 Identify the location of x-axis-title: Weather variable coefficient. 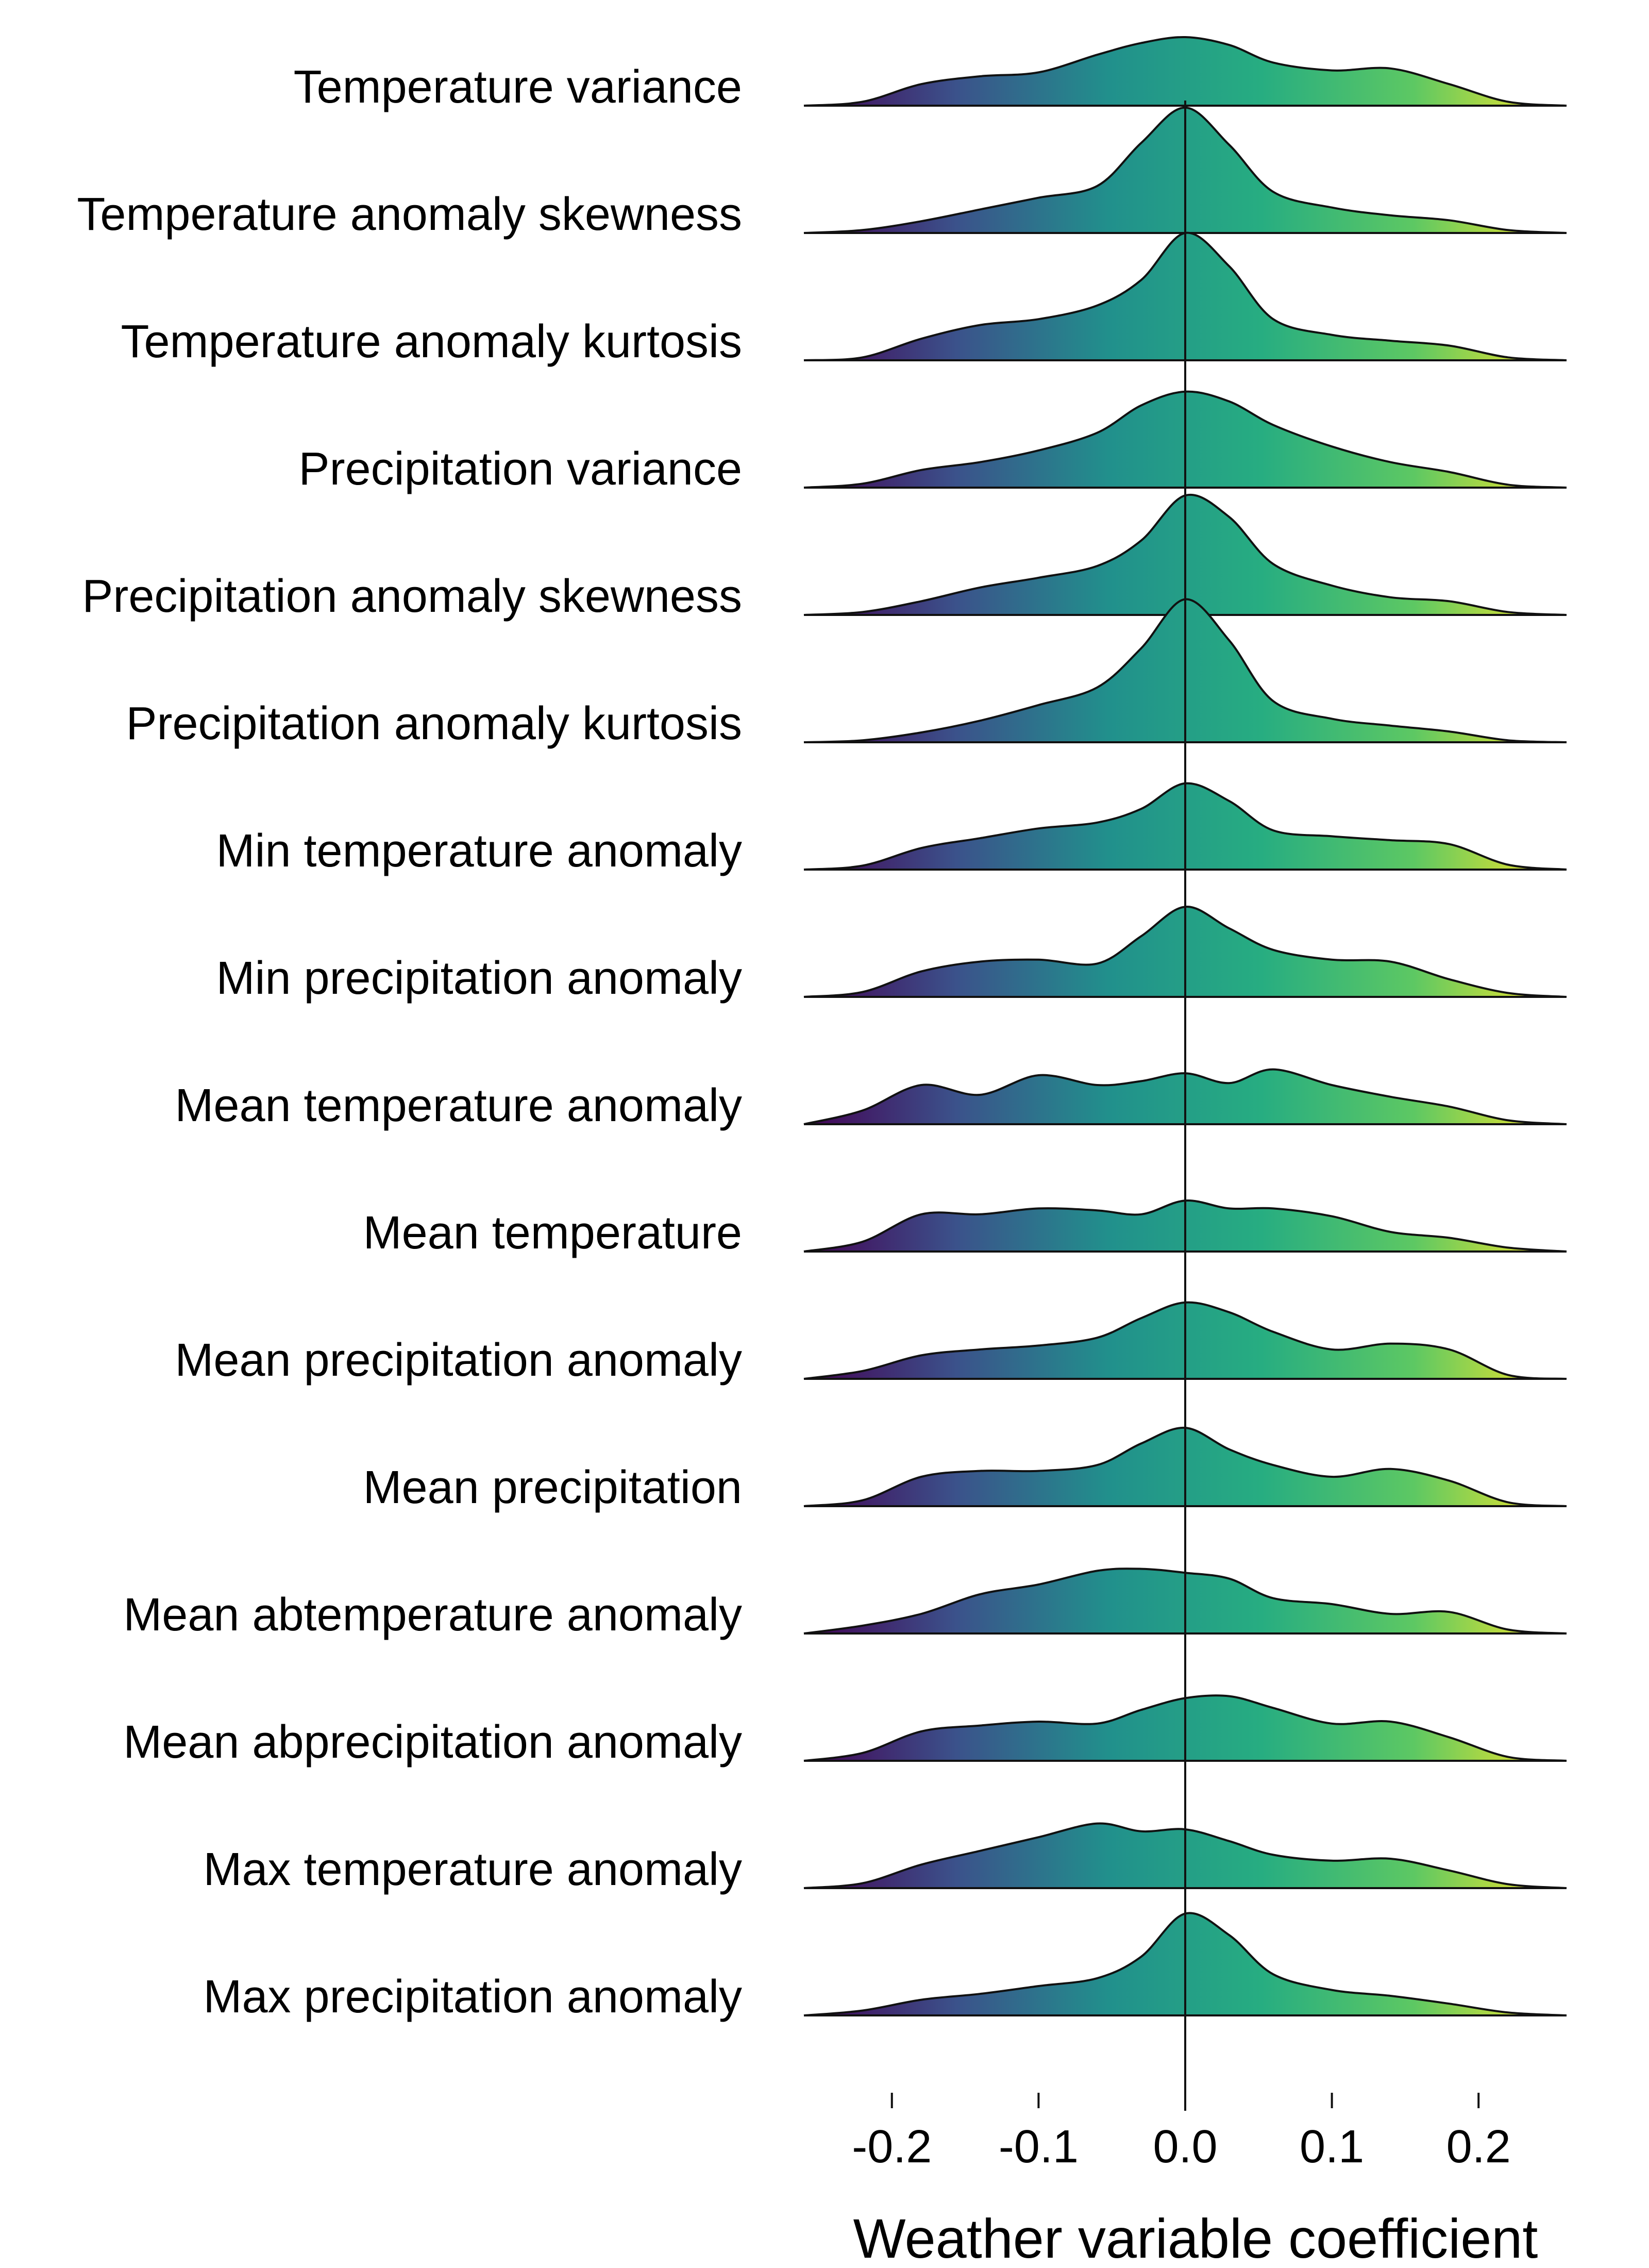
(1195, 2237).